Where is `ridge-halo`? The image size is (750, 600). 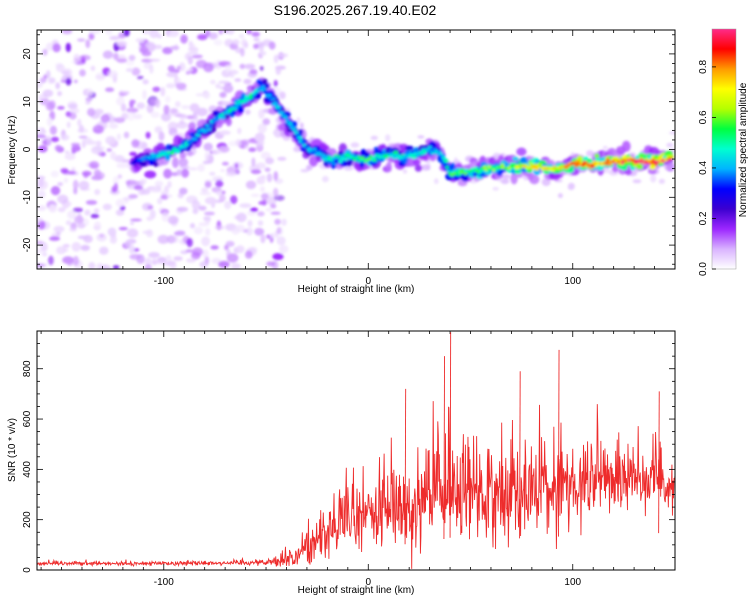
ridge-halo is located at coordinates (626, 146).